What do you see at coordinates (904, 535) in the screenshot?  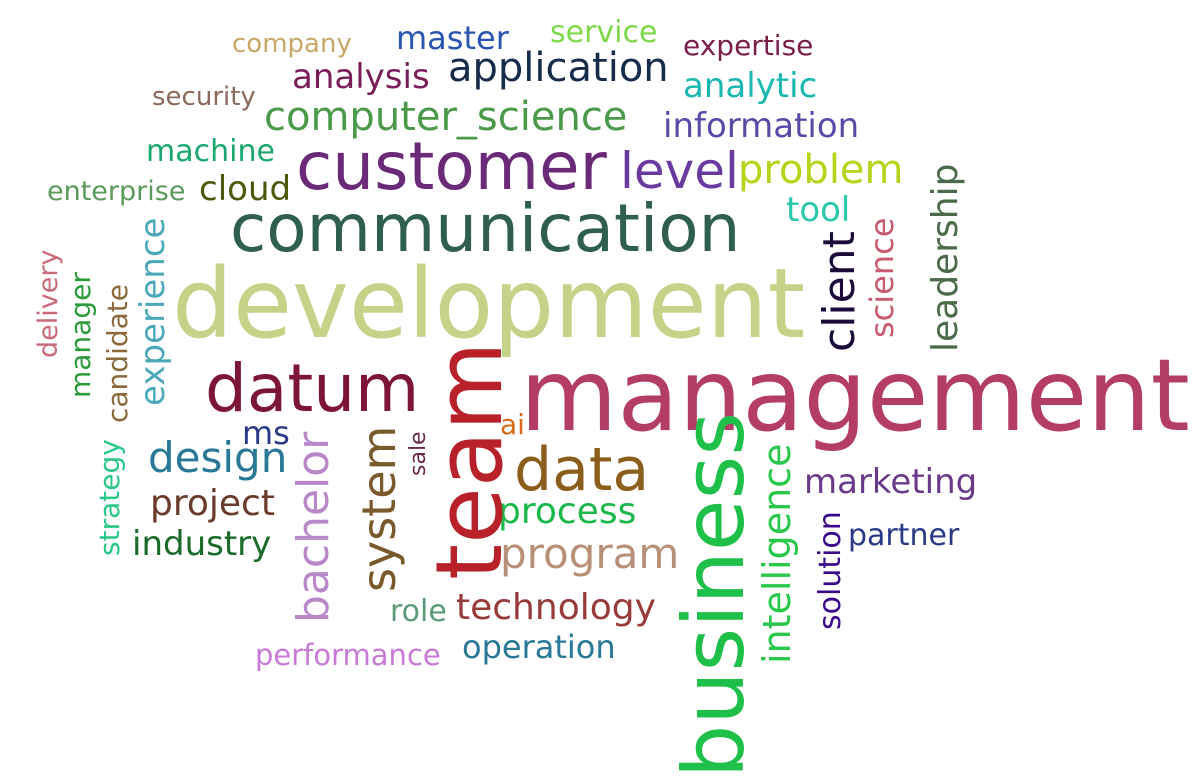 I see `word-partner: partner` at bounding box center [904, 535].